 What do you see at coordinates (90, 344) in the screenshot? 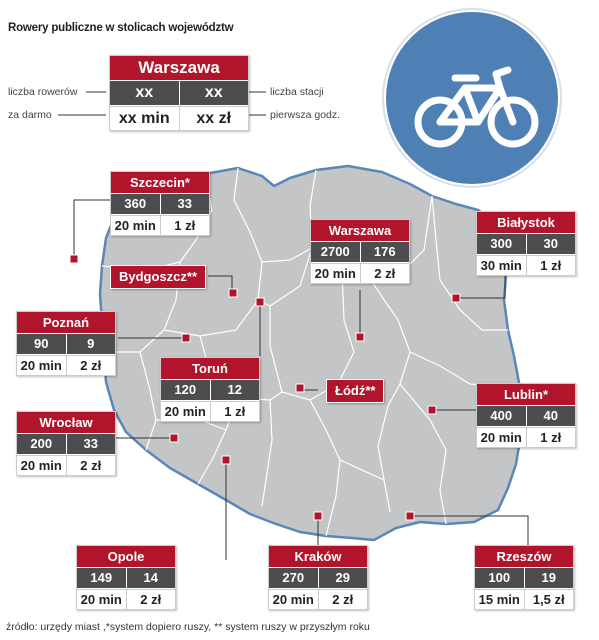
I see `stations-count: 9` at bounding box center [90, 344].